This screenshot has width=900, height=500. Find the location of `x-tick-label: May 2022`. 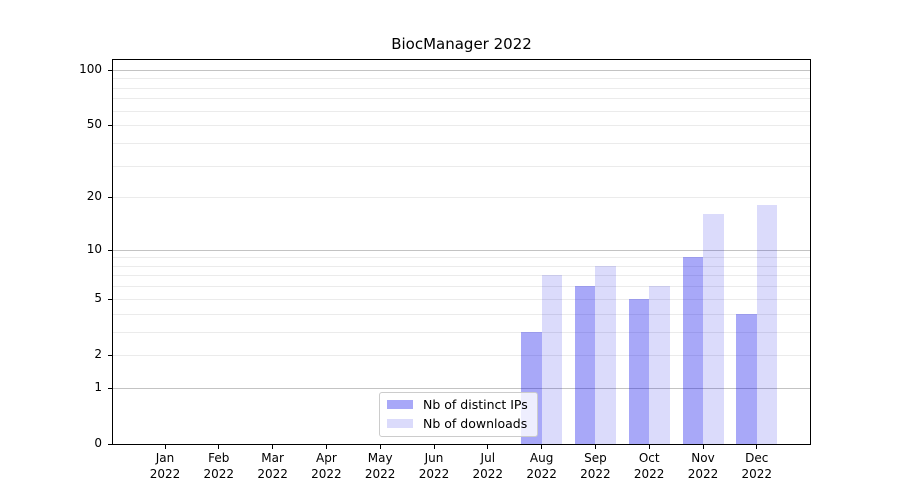

x-tick-label: May 2022 is located at coordinates (380, 466).